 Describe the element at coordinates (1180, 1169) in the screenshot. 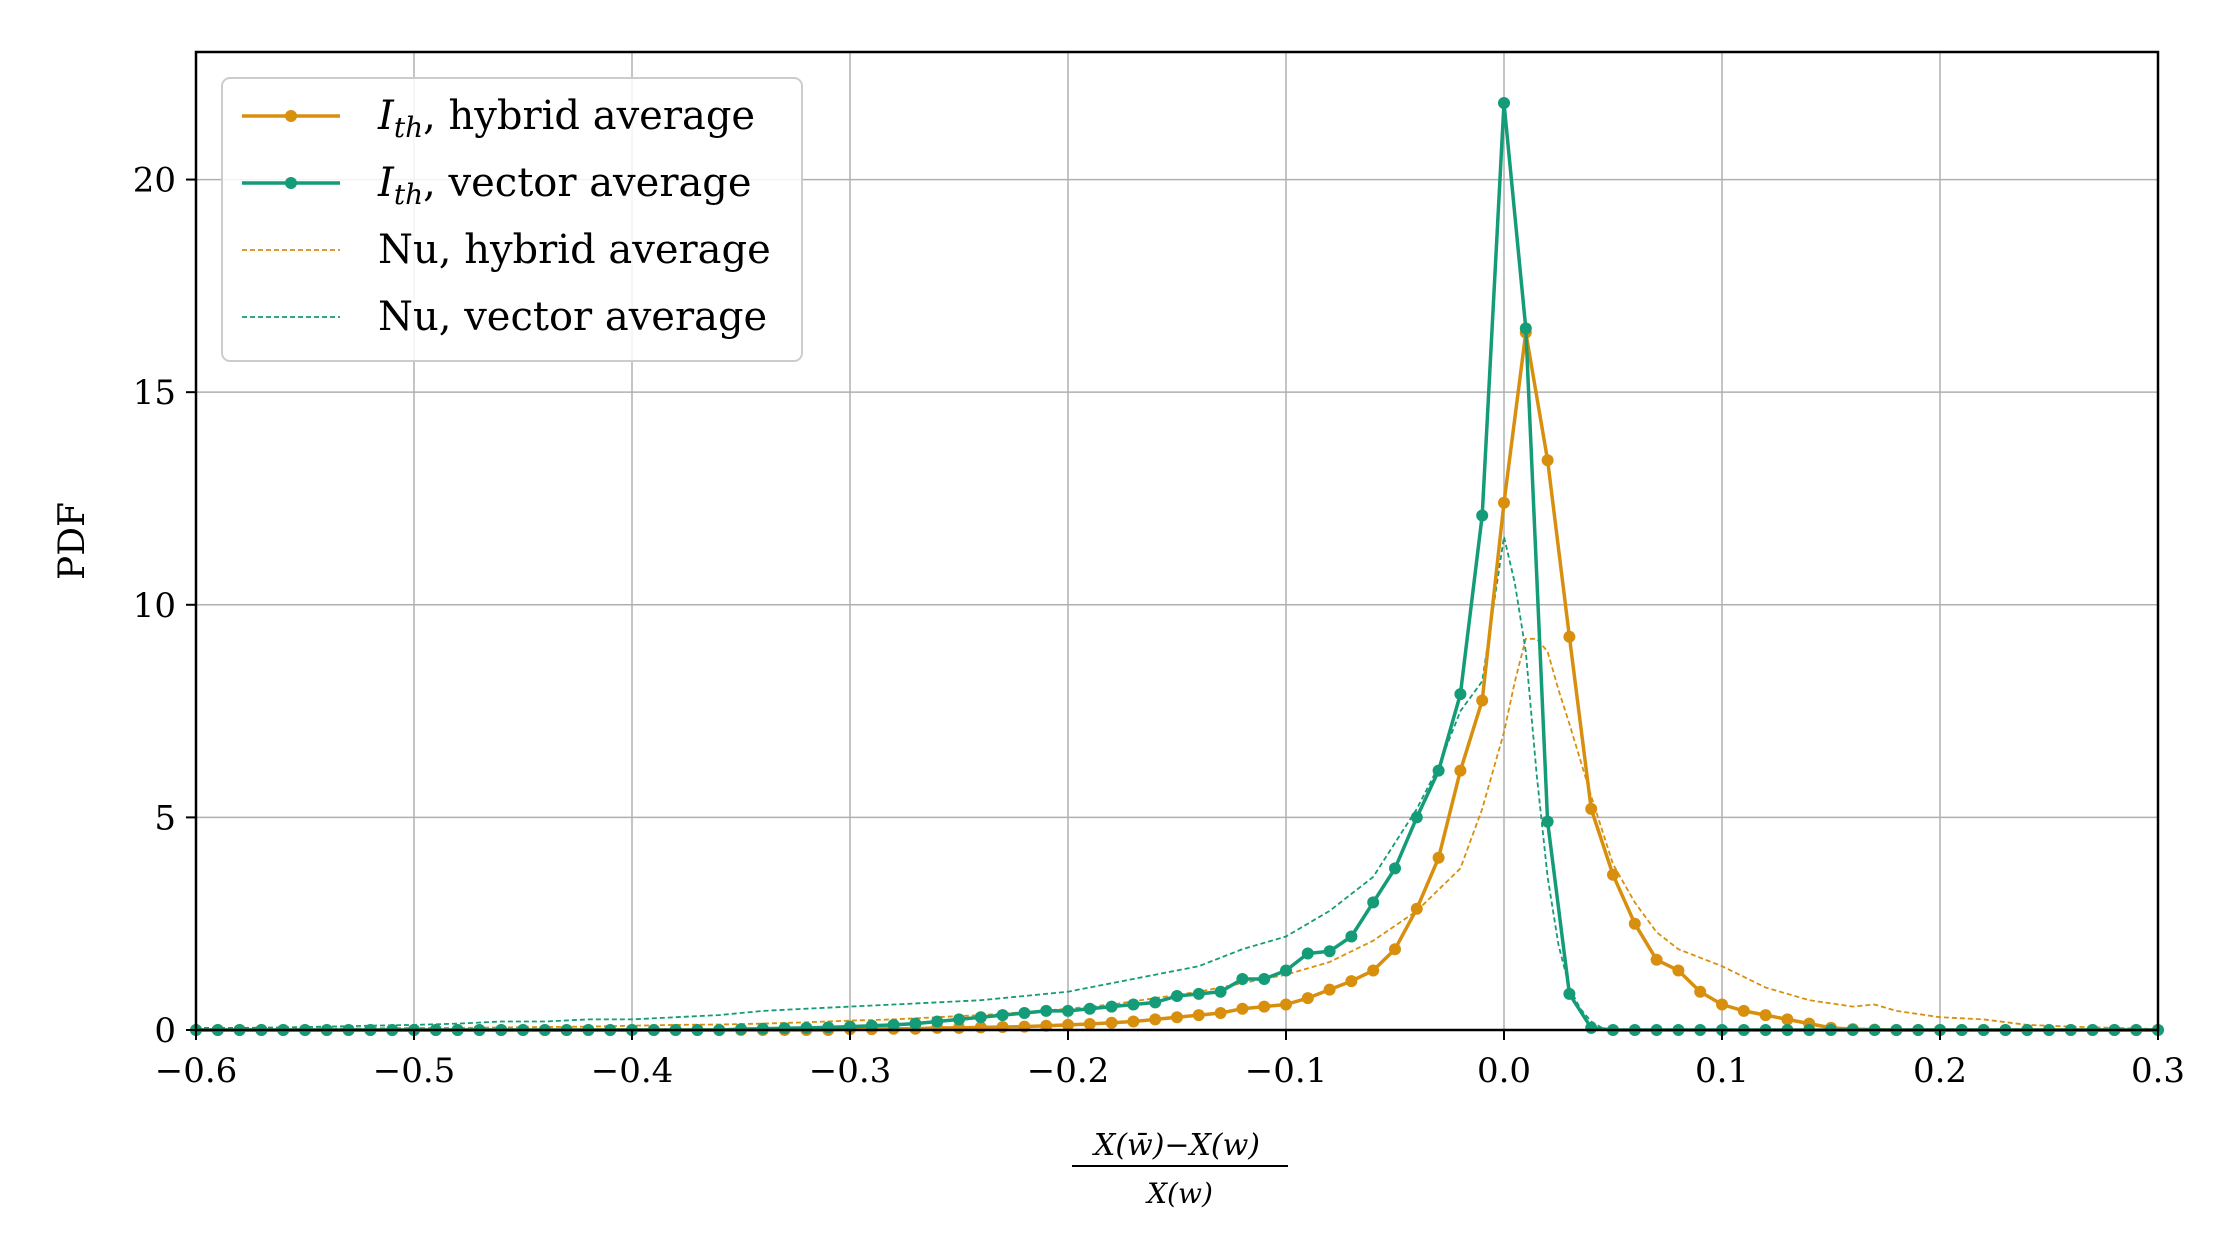

I see `x-axis-label: X(w̄)−X(w) X(w)` at that location.